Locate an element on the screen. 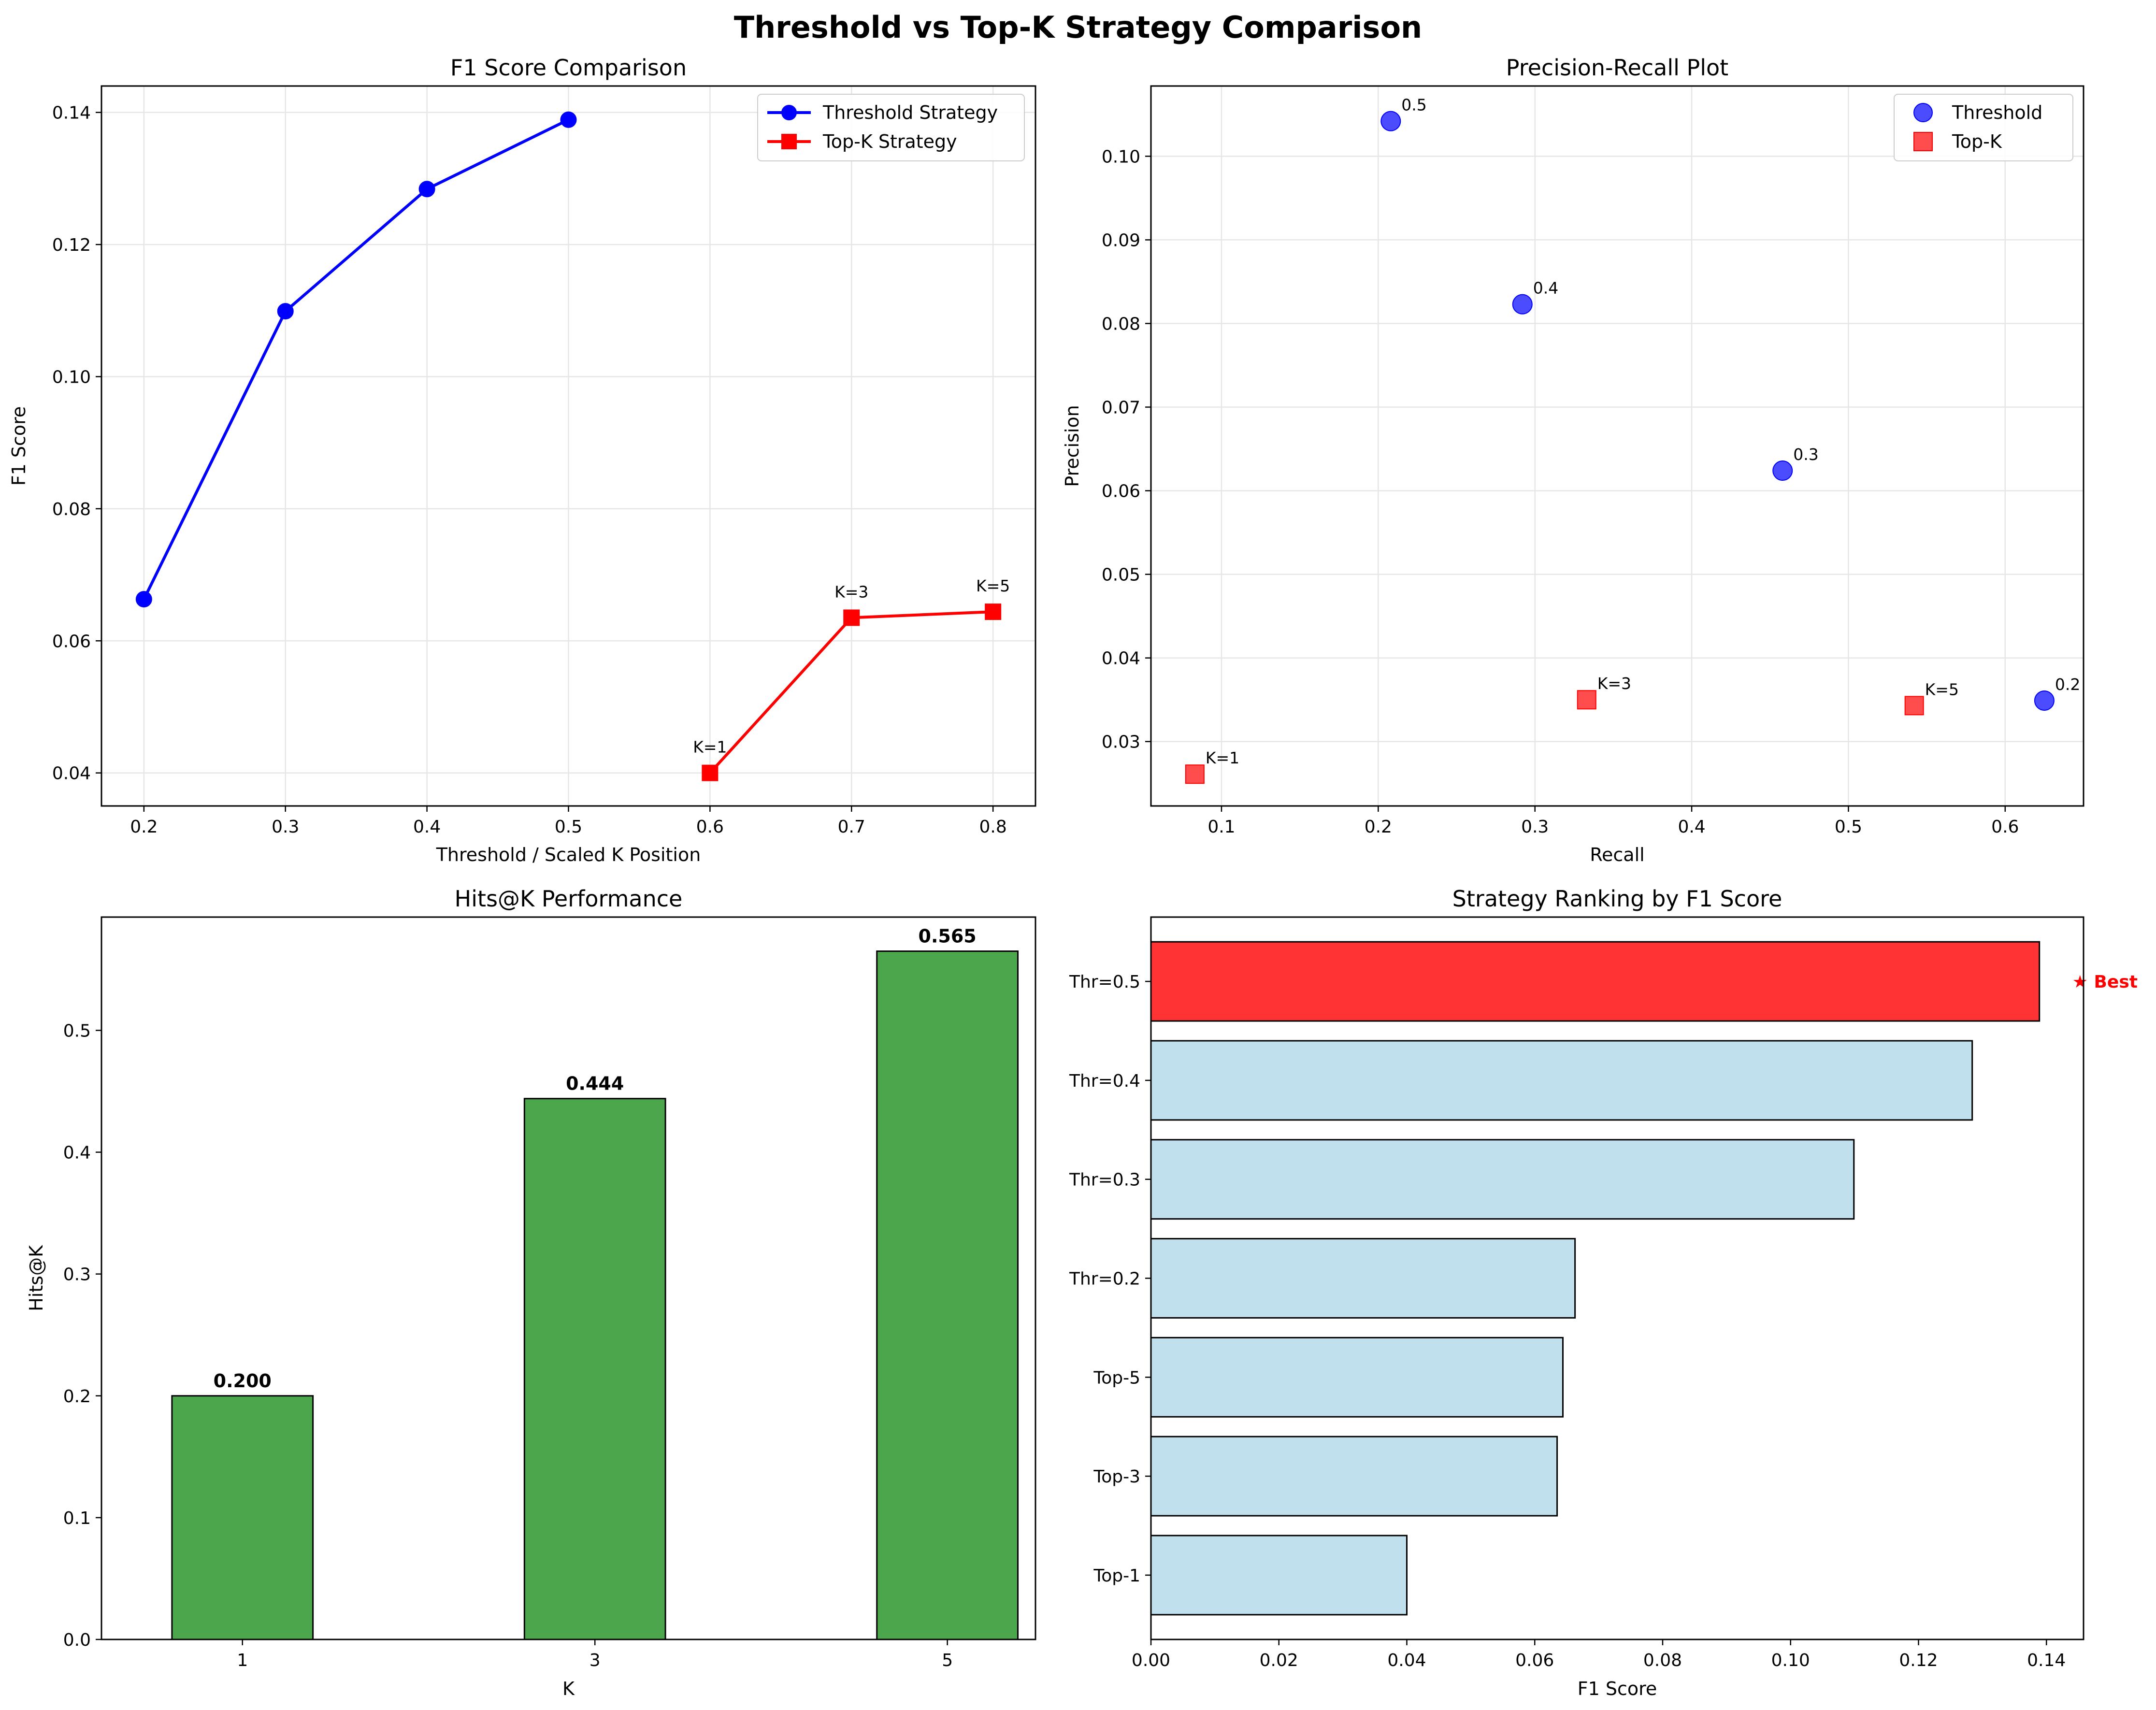 This screenshot has height=1710, width=2156. panel-title: F1 Score Comparison is located at coordinates (569, 68).